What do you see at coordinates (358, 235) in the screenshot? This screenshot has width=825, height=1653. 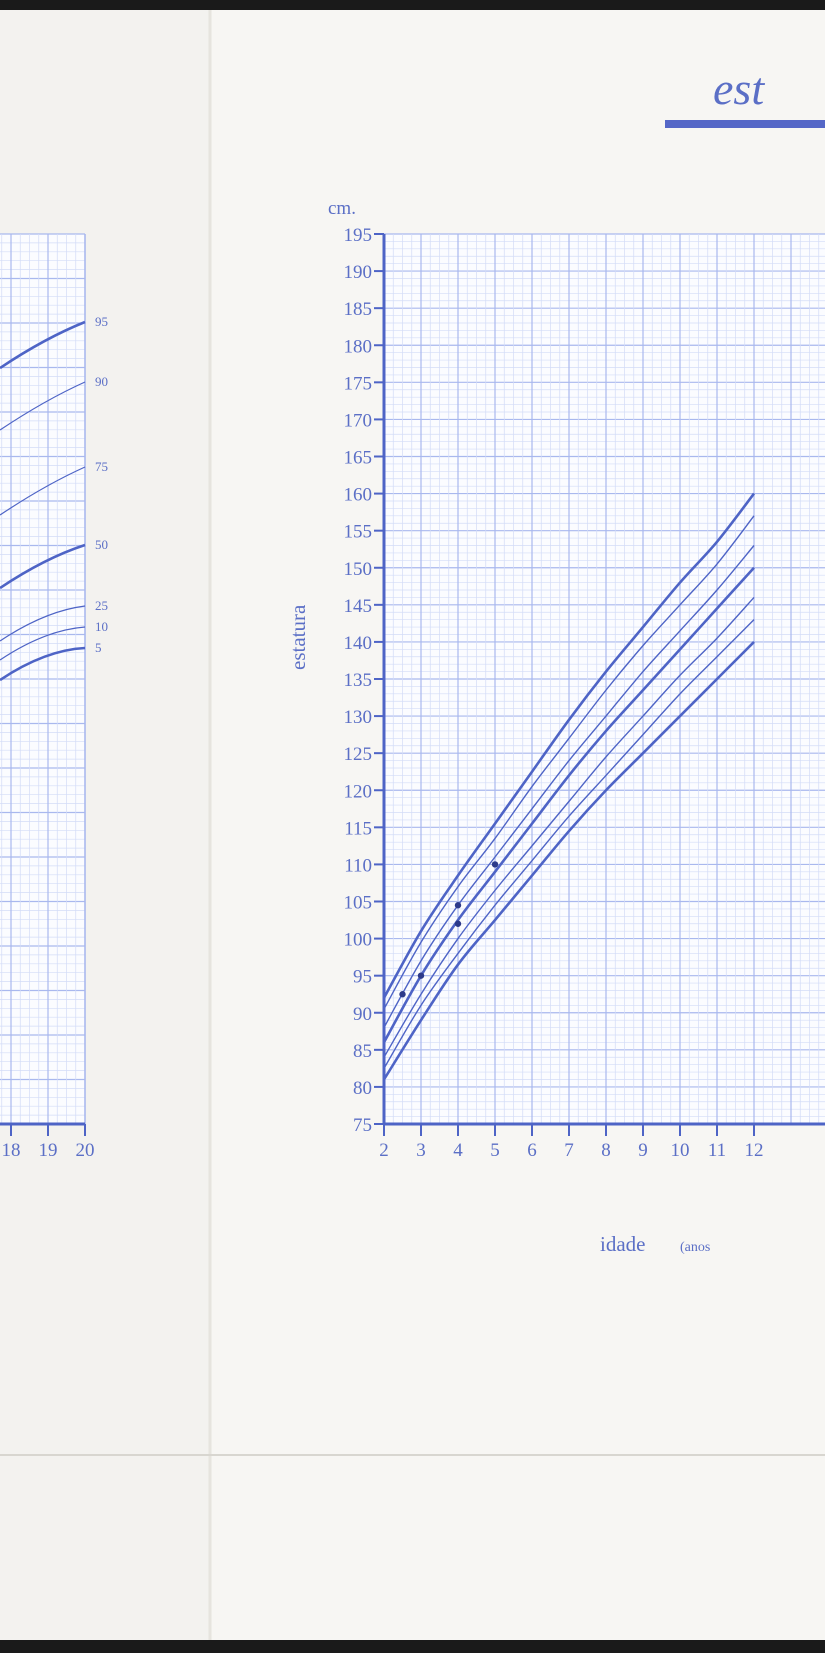 I see `y-tick-label: 195` at bounding box center [358, 235].